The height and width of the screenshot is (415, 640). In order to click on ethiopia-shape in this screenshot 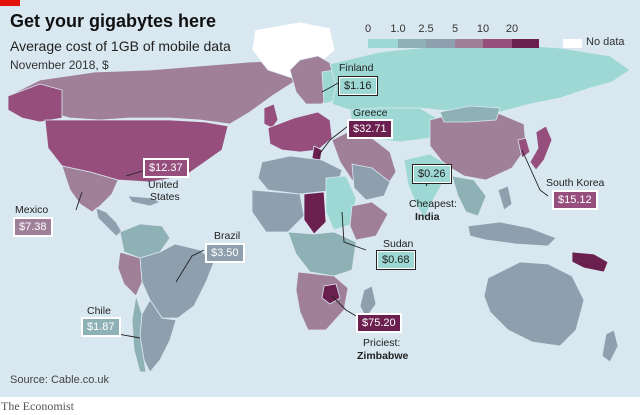, I will do `click(369, 221)`.